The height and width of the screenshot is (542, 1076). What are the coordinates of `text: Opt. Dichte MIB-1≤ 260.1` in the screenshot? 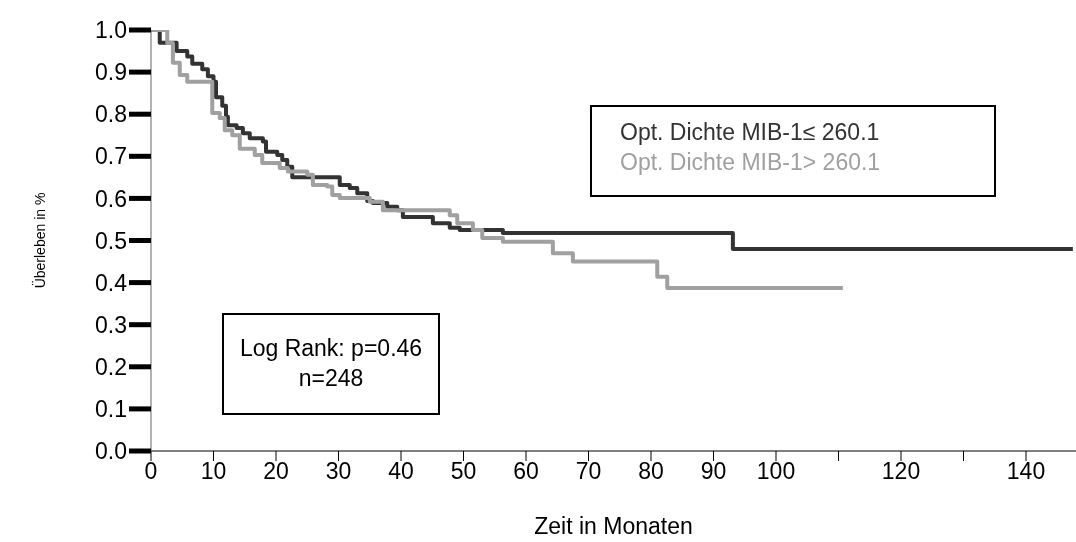 It's located at (750, 132).